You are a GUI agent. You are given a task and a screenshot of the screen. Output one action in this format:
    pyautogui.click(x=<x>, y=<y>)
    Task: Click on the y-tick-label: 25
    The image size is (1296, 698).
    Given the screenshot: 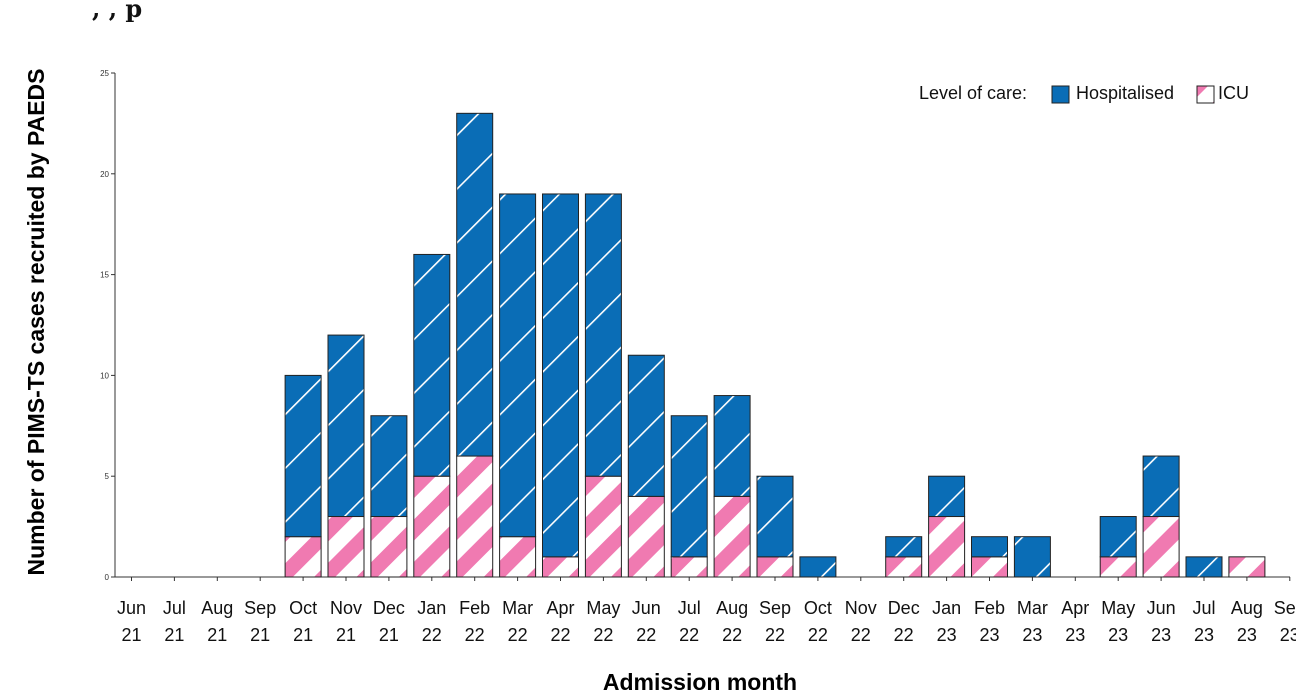 What is the action you would take?
    pyautogui.click(x=104, y=73)
    